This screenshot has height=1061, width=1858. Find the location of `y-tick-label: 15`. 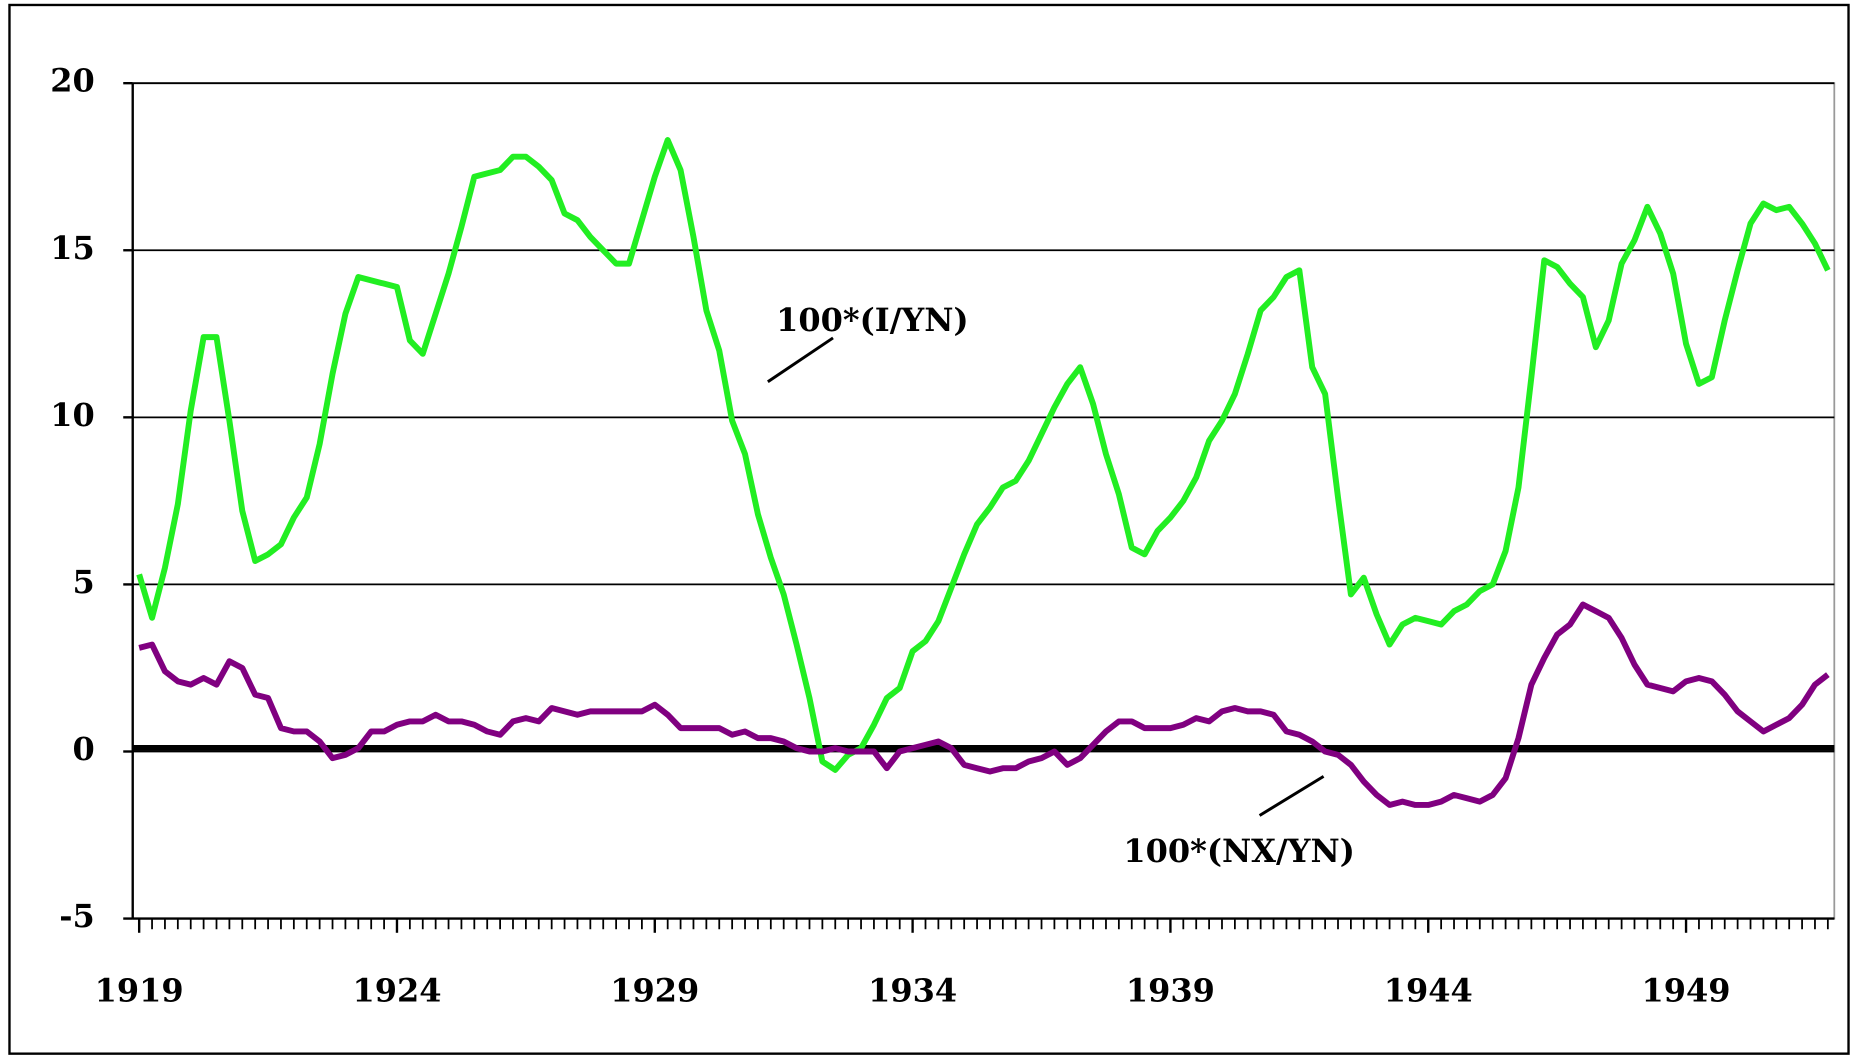

y-tick-label: 15 is located at coordinates (72, 248).